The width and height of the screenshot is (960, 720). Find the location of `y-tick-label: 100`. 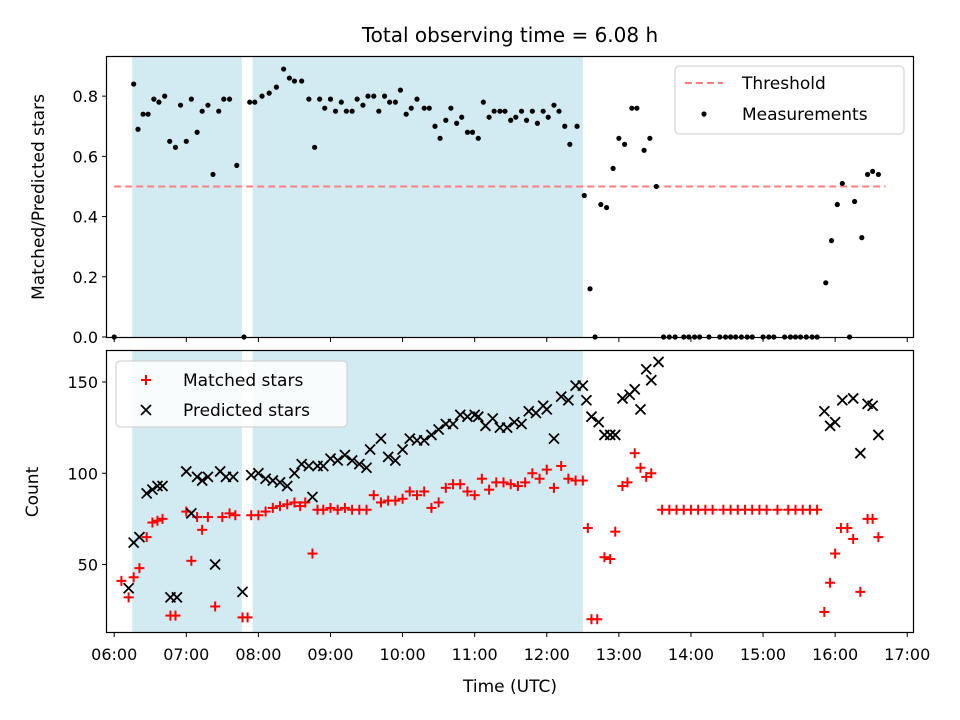

y-tick-label: 100 is located at coordinates (82, 473).